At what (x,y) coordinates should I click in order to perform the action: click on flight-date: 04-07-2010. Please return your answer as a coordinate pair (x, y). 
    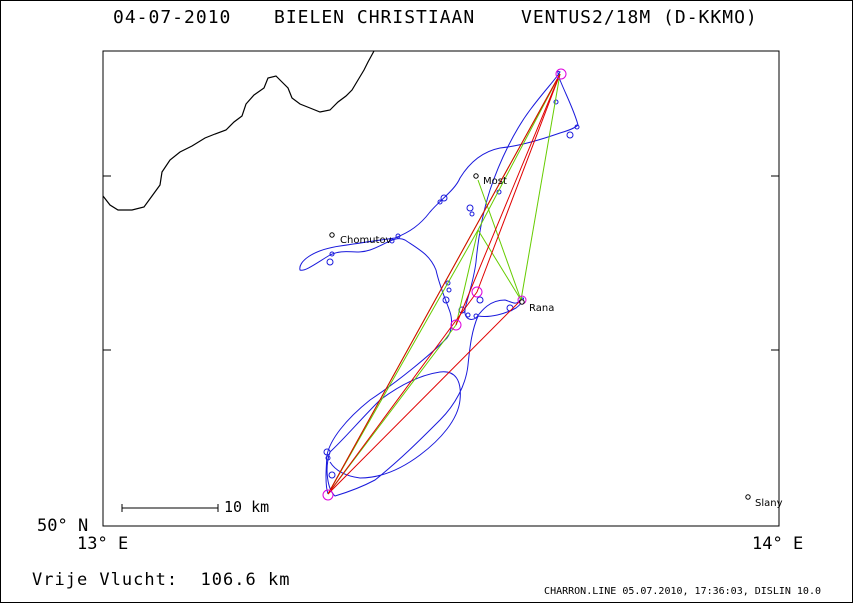
    Looking at the image, I should click on (172, 17).